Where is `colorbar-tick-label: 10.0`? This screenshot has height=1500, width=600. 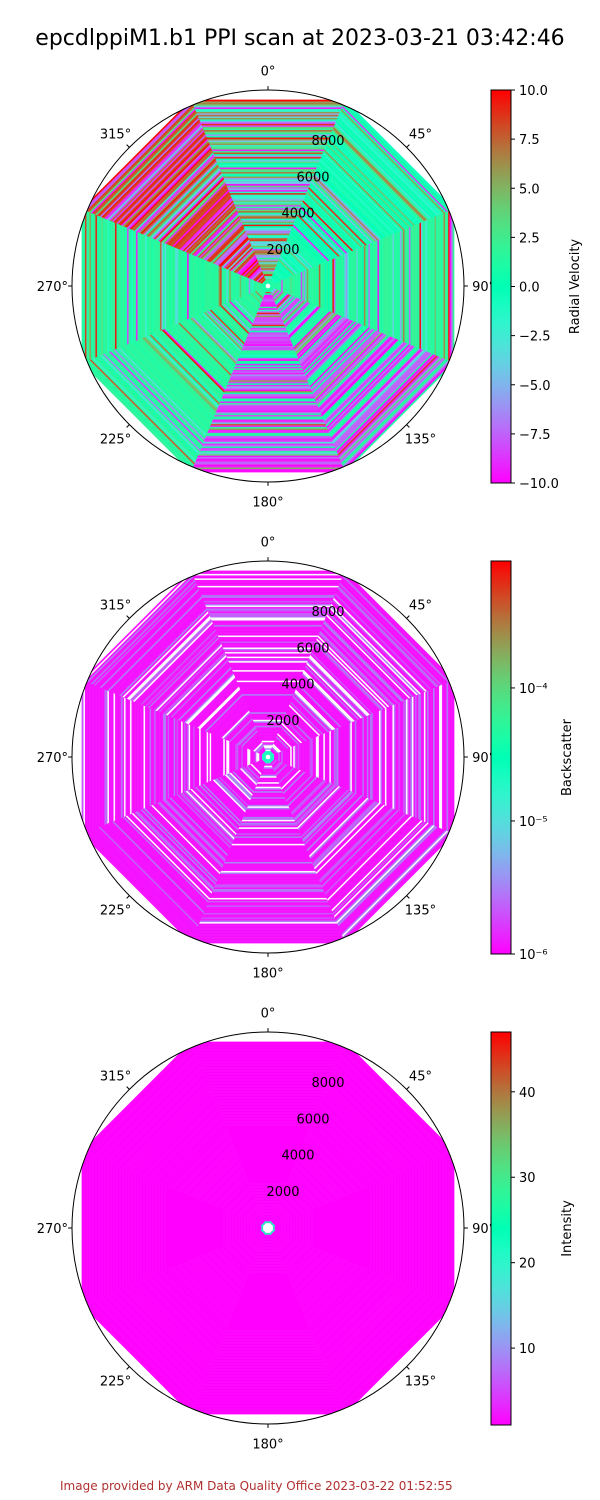
colorbar-tick-label: 10.0 is located at coordinates (533, 91).